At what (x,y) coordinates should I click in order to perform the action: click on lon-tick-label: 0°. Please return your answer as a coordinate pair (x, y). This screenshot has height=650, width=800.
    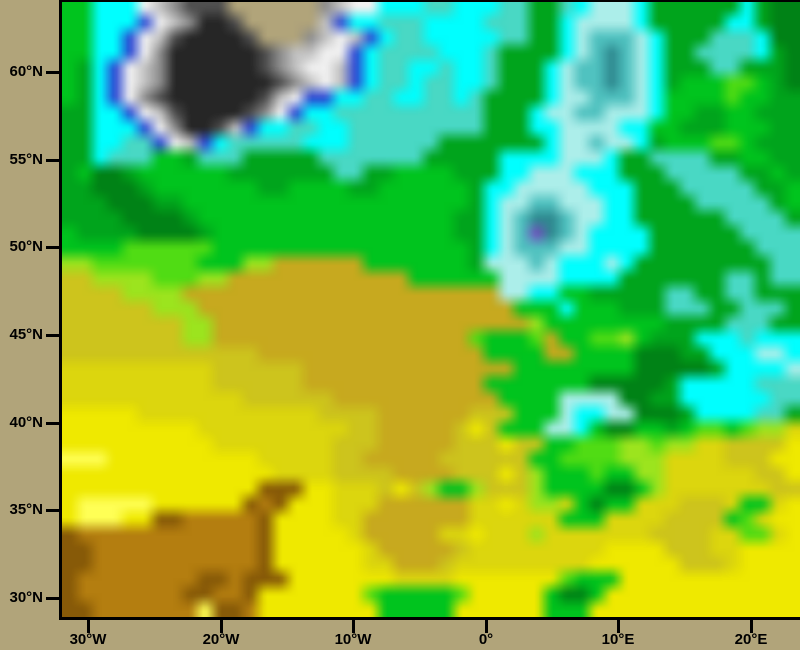
    Looking at the image, I should click on (486, 639).